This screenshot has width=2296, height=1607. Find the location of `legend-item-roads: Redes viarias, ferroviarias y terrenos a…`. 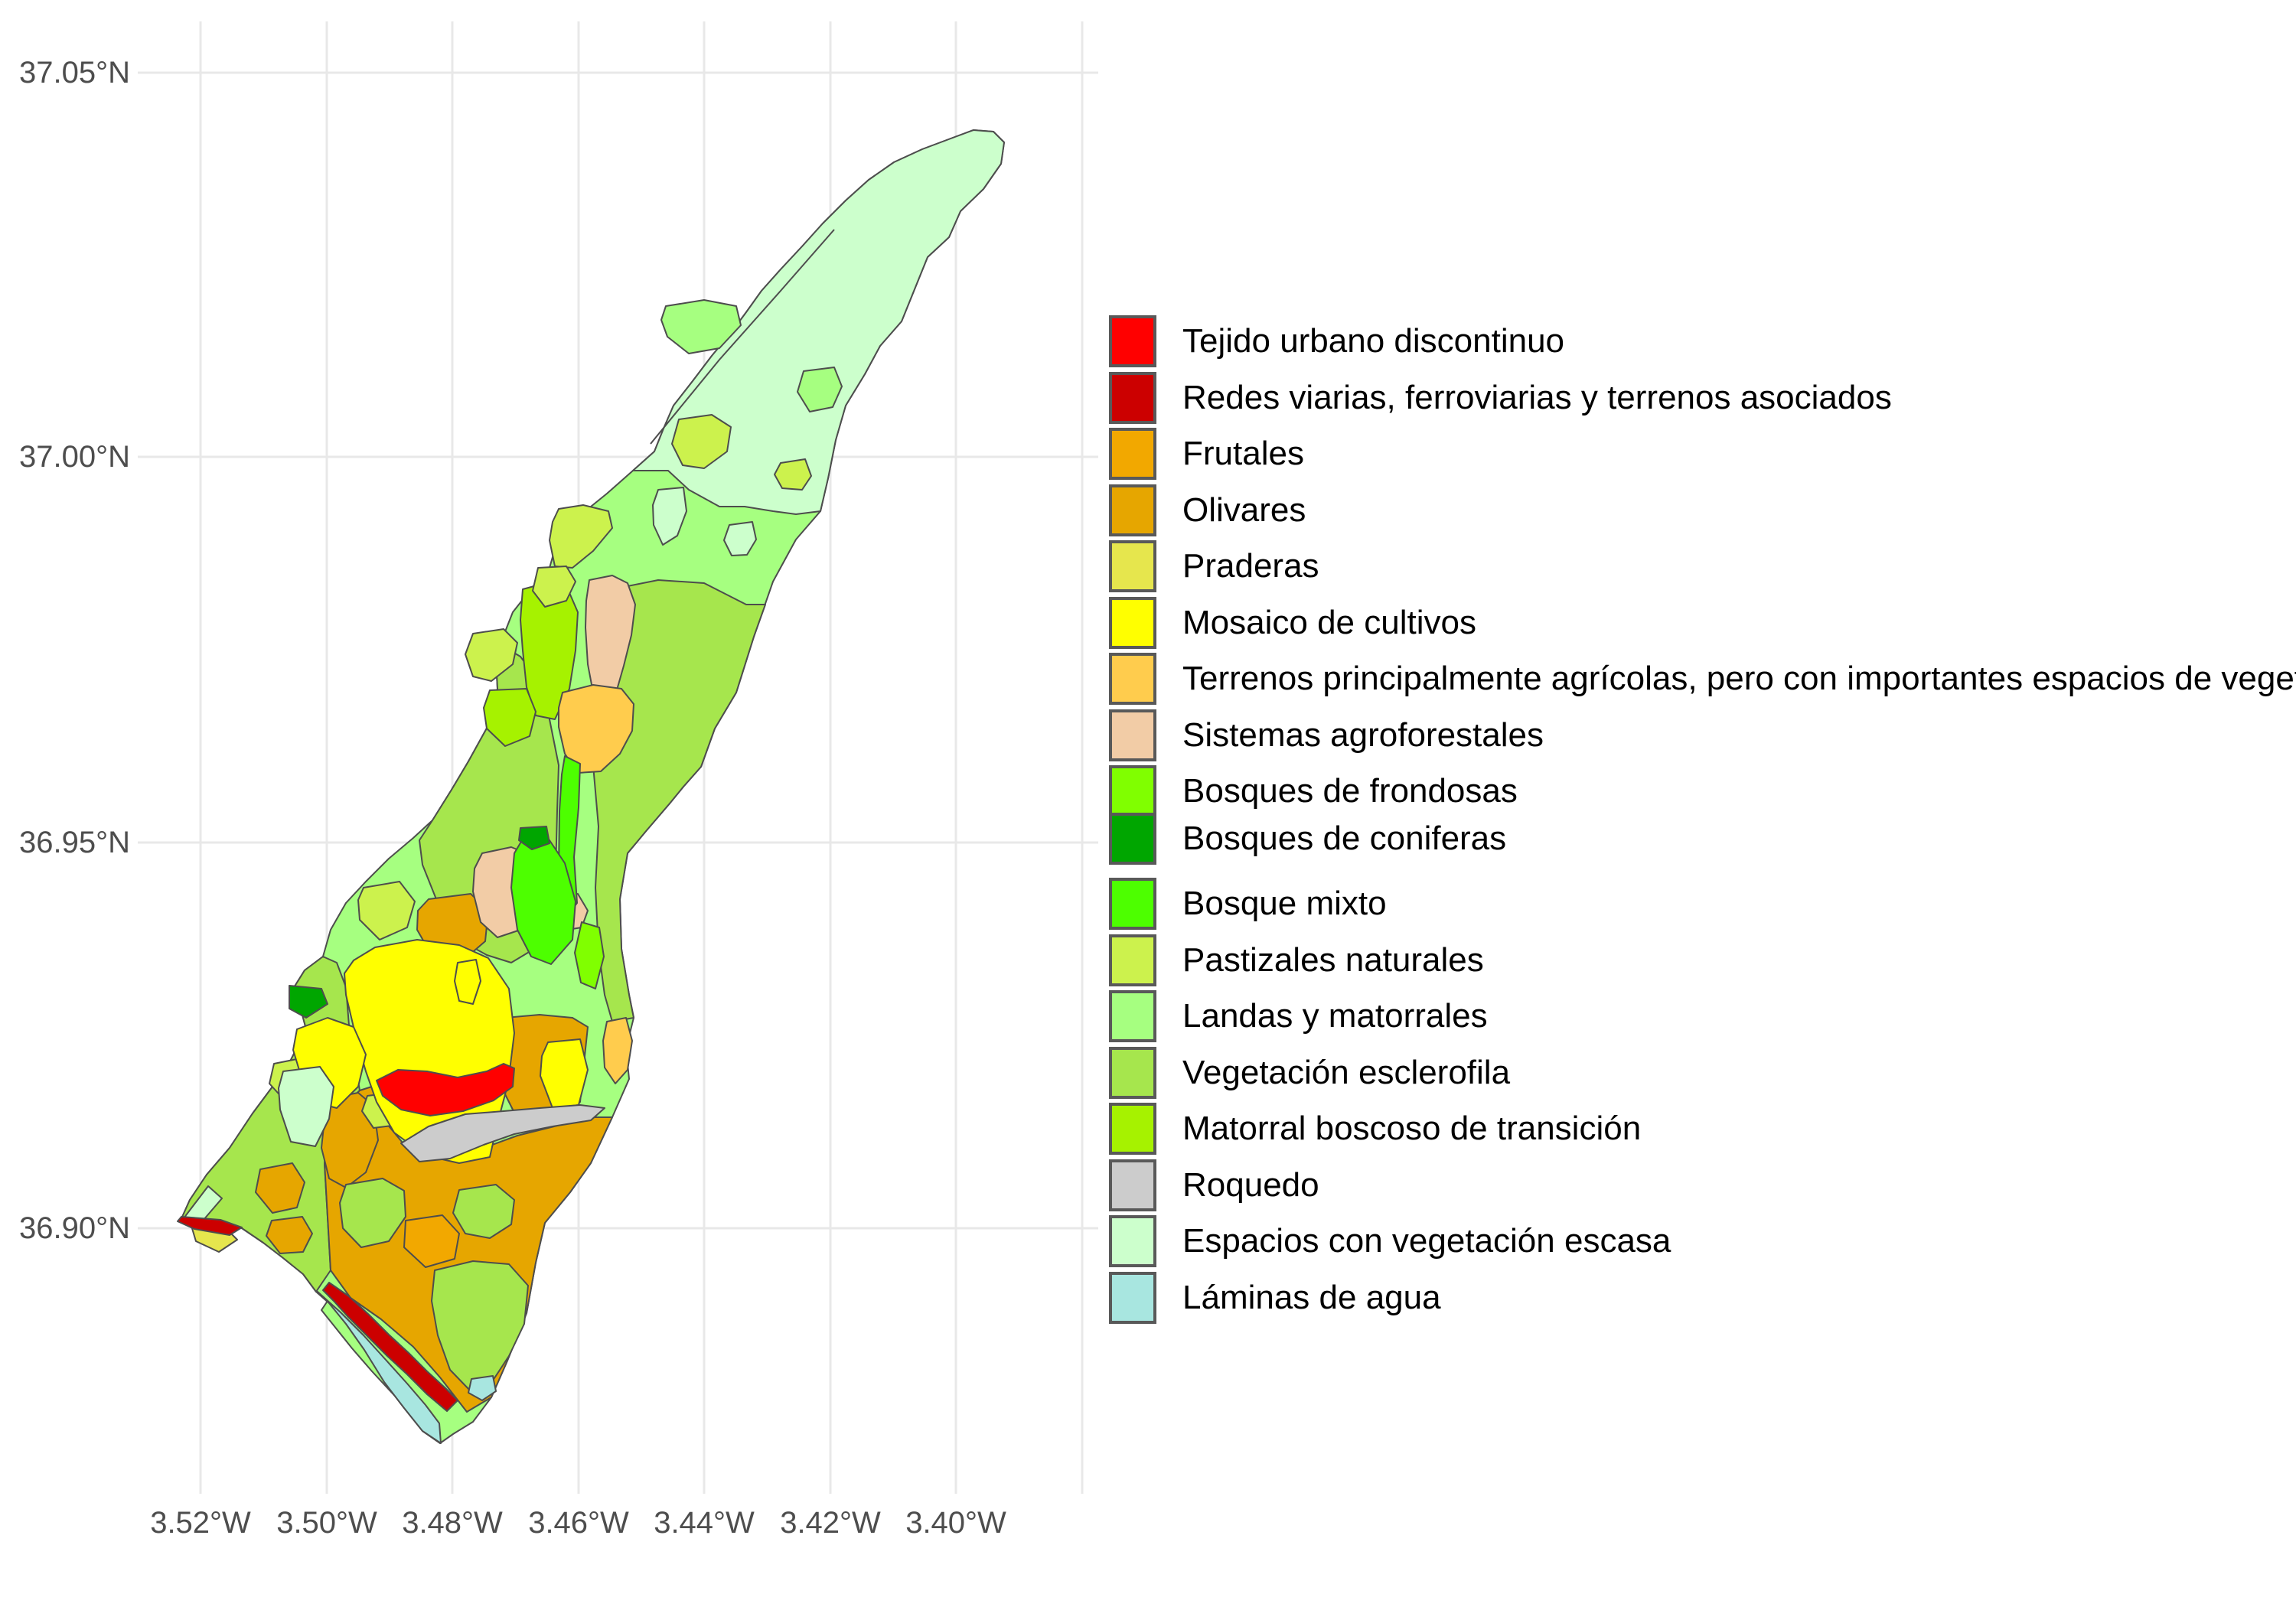

legend-item-roads: Redes viarias, ferroviarias y terrenos a… is located at coordinates (1500, 397).